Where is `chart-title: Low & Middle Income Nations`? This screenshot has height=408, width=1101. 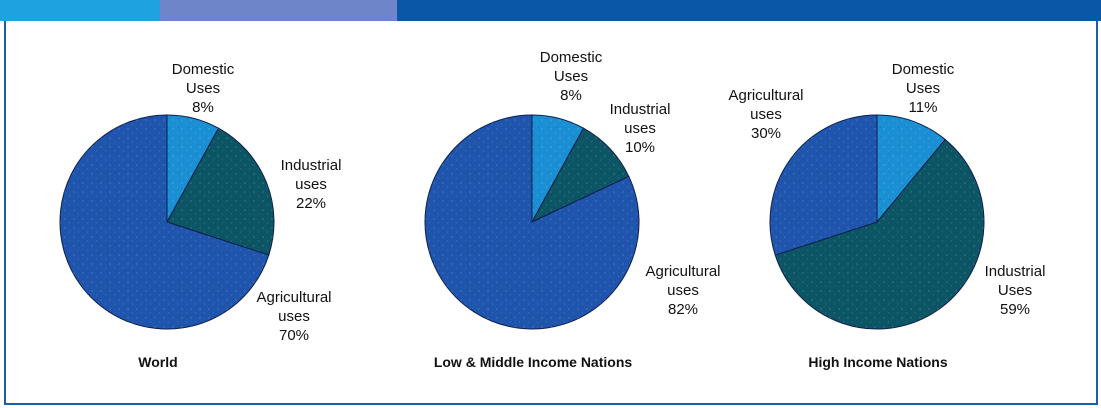
chart-title: Low & Middle Income Nations is located at coordinates (533, 362).